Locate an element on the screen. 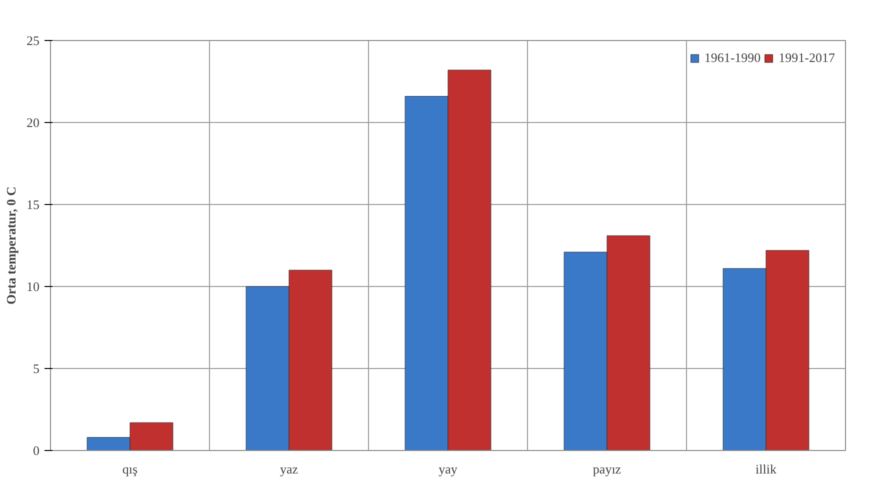 The width and height of the screenshot is (871, 489). y-tick-label: 20 is located at coordinates (33, 122).